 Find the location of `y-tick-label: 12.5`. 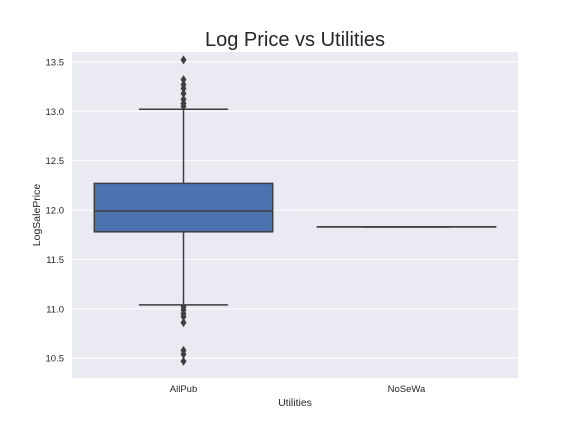

y-tick-label: 12.5 is located at coordinates (55, 161).